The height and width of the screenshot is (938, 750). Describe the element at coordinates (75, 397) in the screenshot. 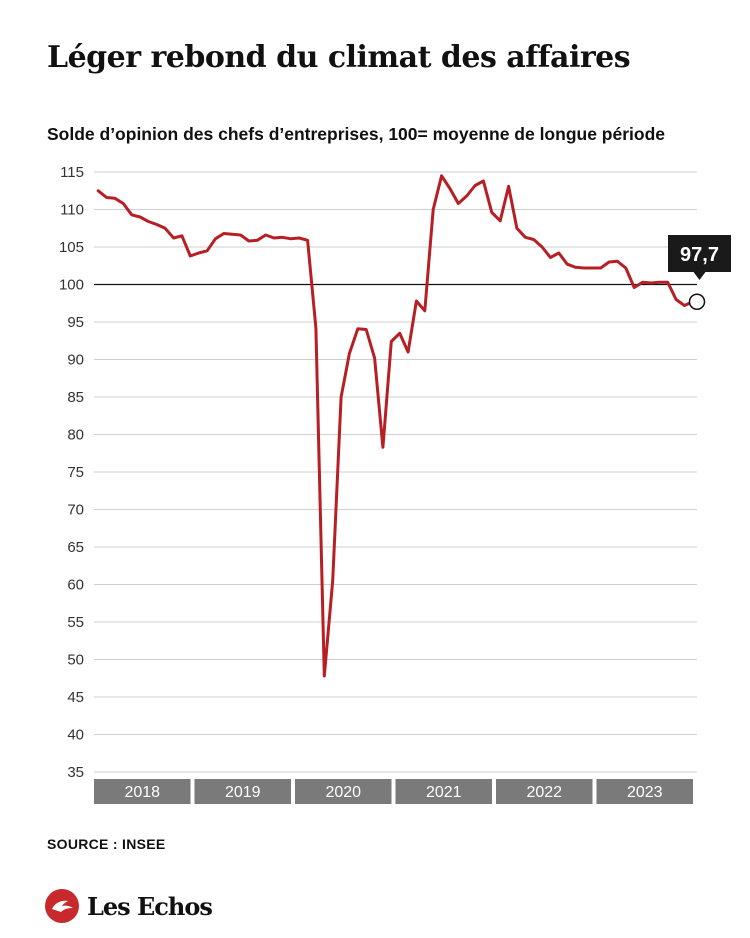

I see `y-tick-label: 85` at that location.